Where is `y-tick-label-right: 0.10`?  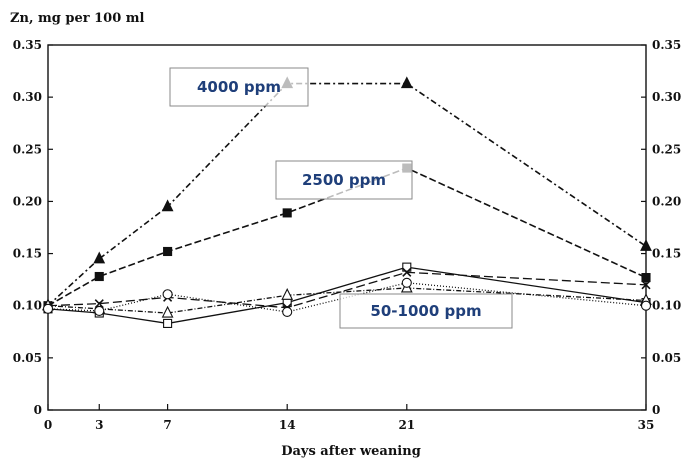 y-tick-label-right: 0.10 is located at coordinates (666, 306).